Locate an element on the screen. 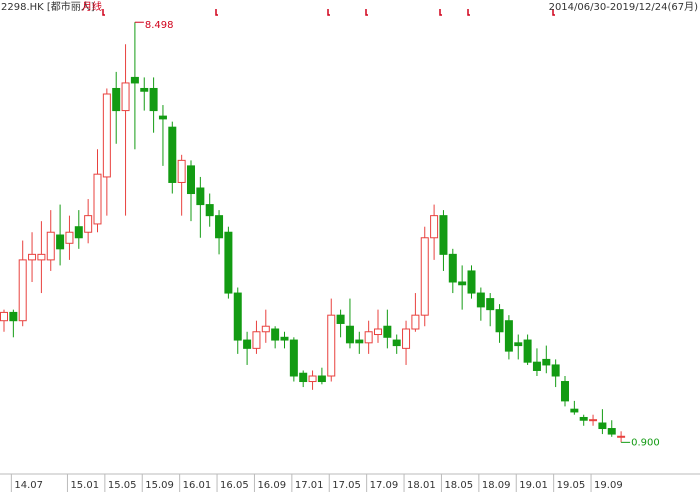 The width and height of the screenshot is (700, 492). annotation-label: 8.498 is located at coordinates (159, 25).